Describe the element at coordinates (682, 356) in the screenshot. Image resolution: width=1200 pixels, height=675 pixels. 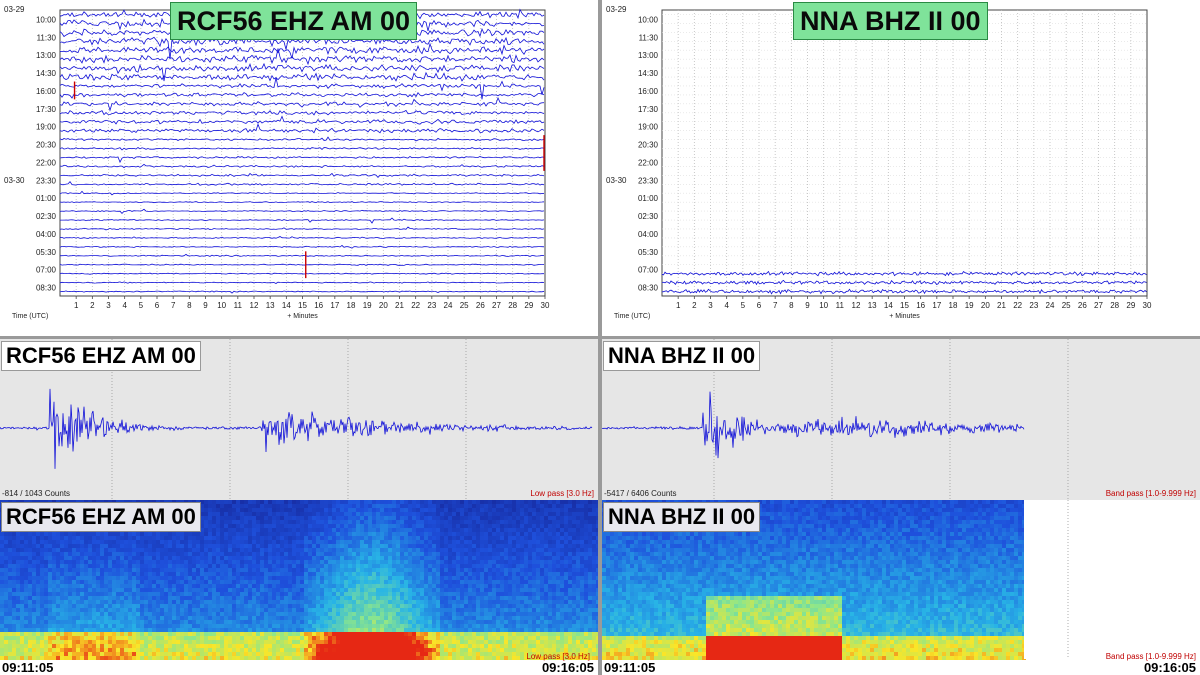
I see `trace-station-label-right: NNA BHZ II 00` at that location.